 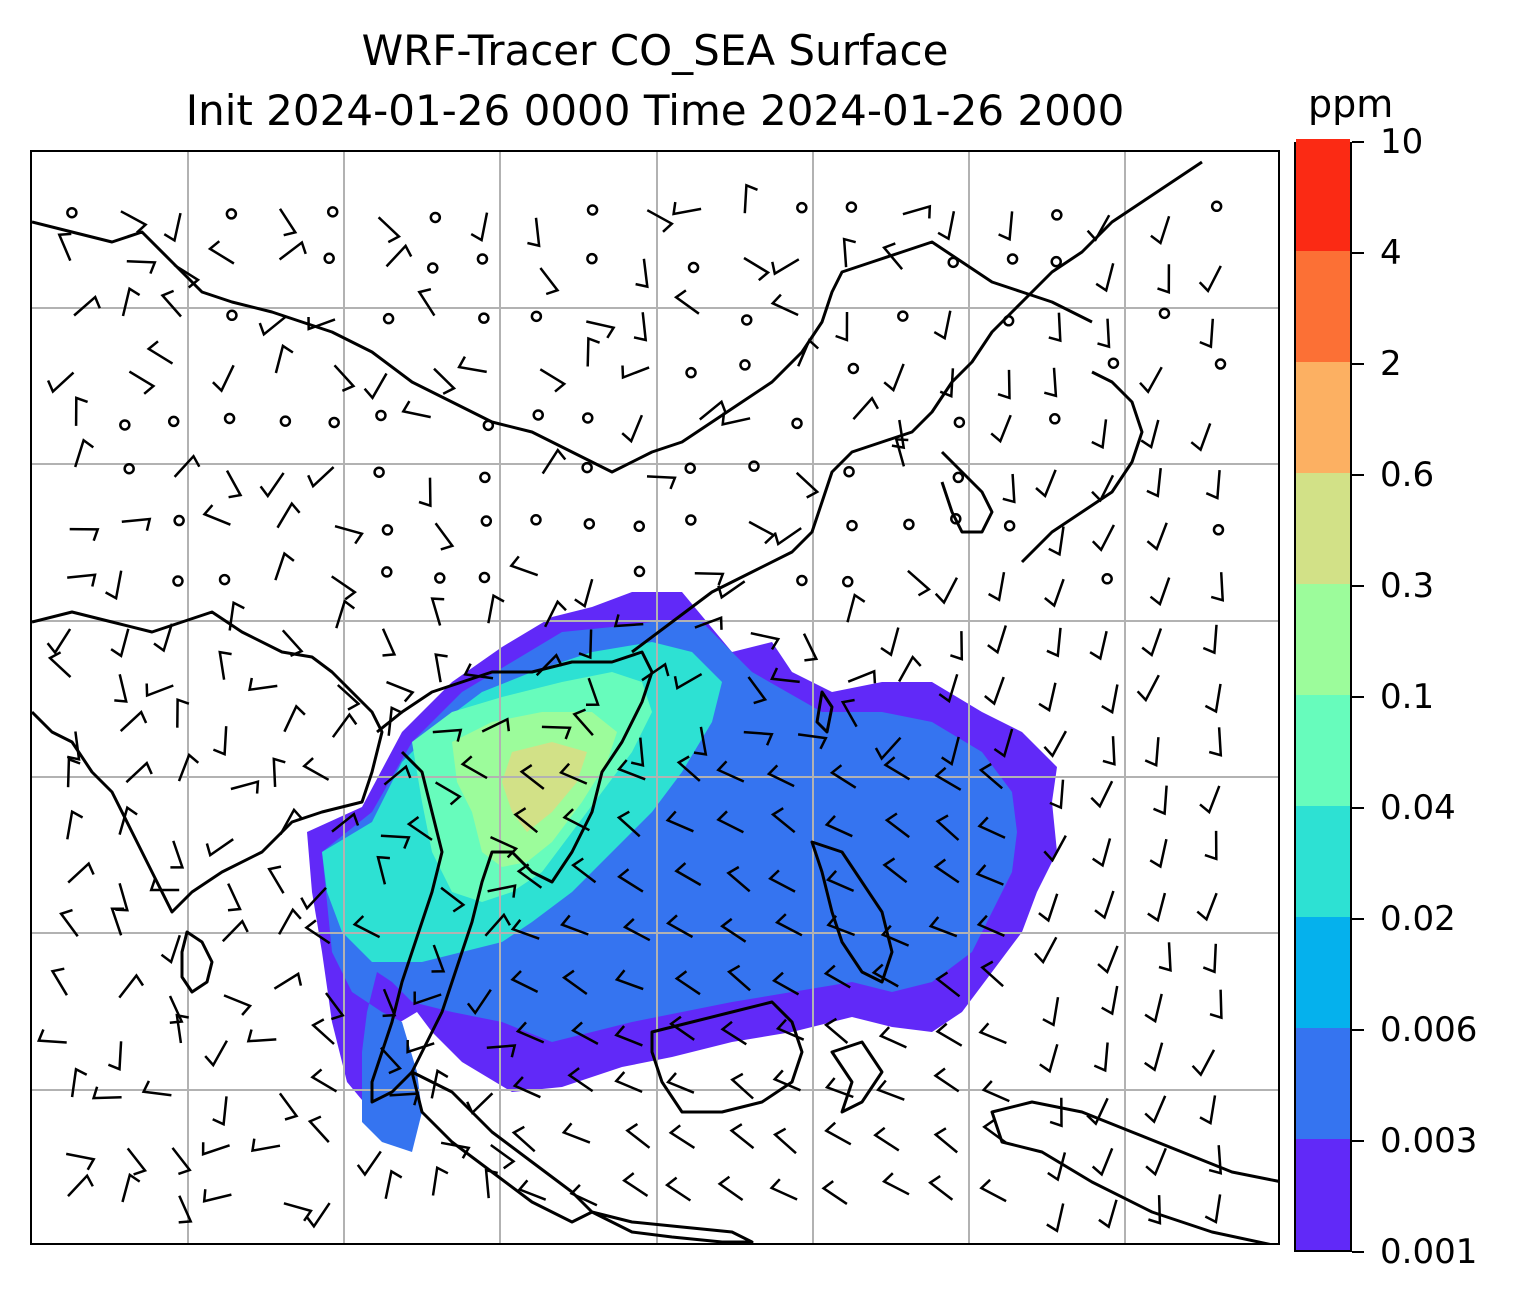 What do you see at coordinates (1323, 195) in the screenshot?
I see `colorbar-segment` at bounding box center [1323, 195].